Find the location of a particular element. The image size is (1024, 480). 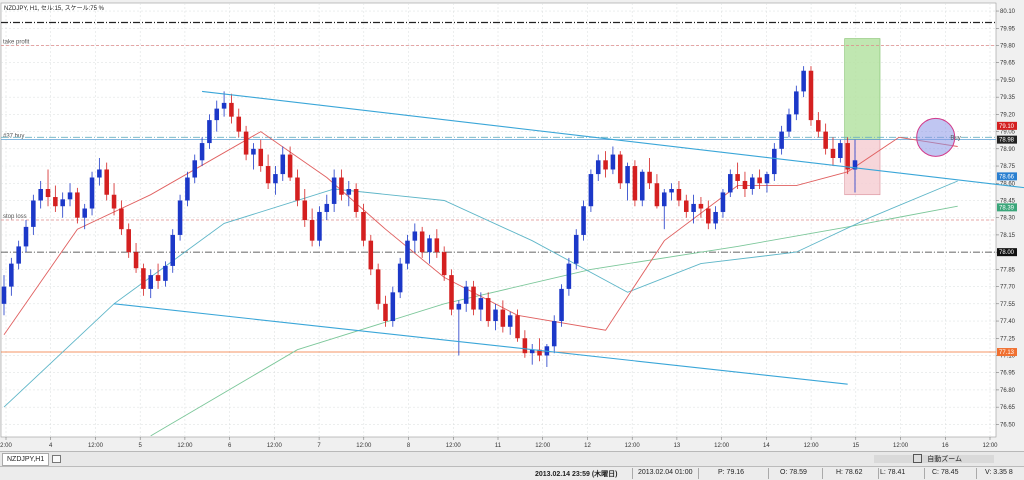

price-tag-text: 78.66 is located at coordinates (1007, 177).